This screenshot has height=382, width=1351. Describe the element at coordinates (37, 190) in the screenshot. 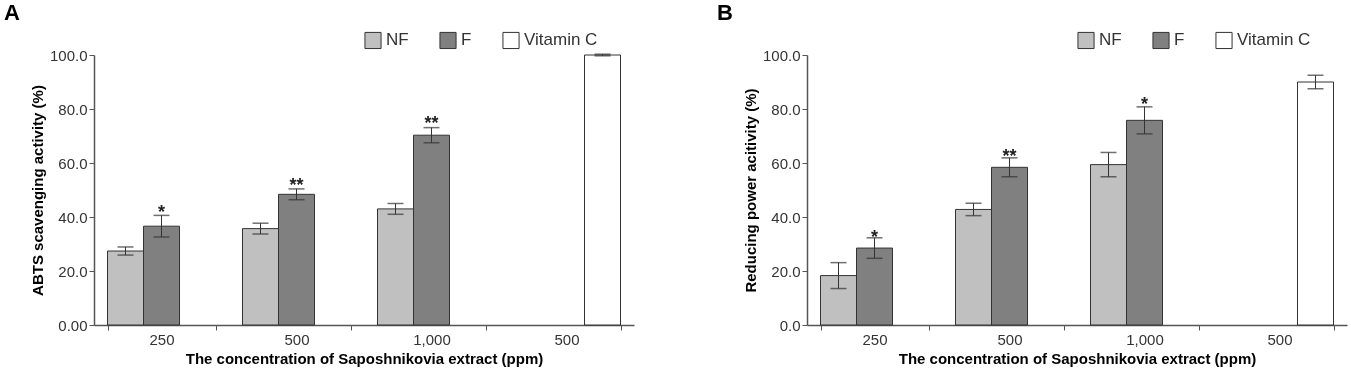

I see `y-axis-title: ABTS scavenging activity (%)` at that location.